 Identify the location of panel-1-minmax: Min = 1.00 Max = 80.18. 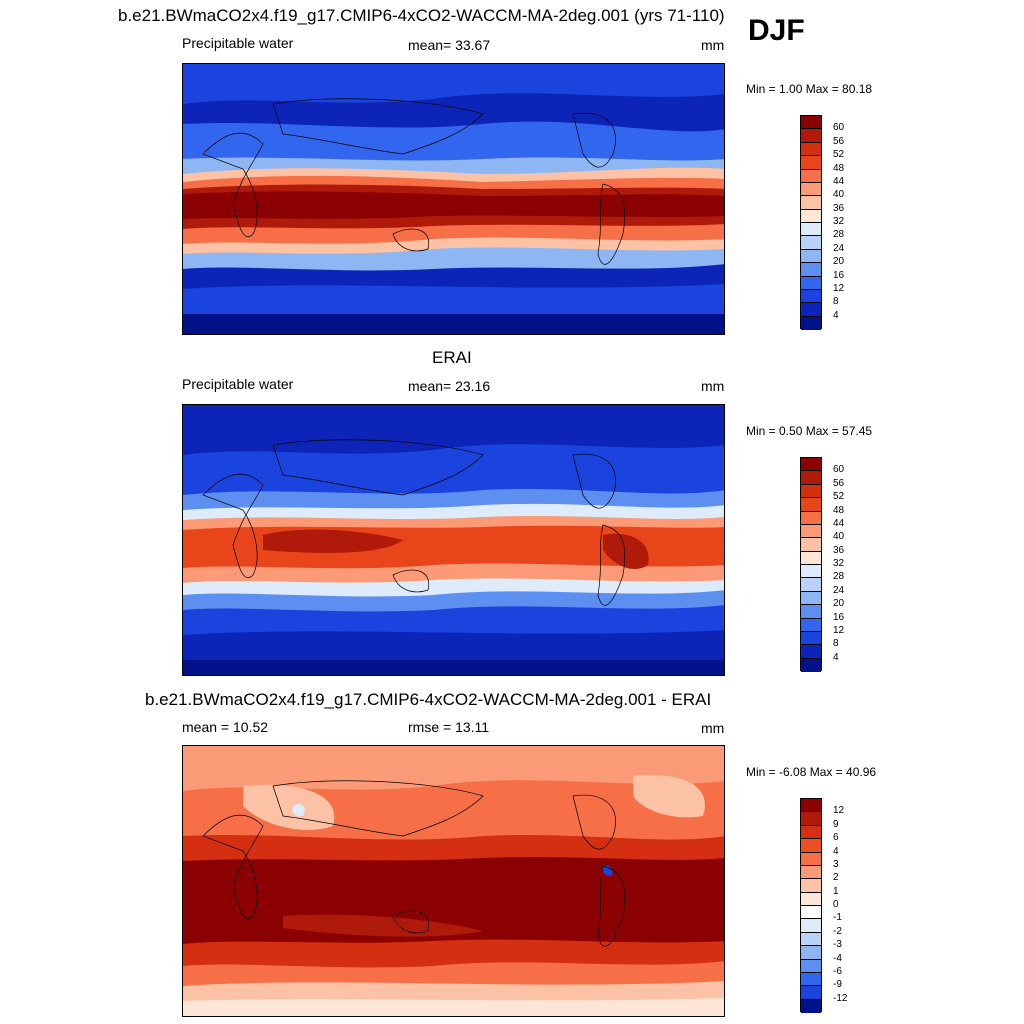
(809, 89).